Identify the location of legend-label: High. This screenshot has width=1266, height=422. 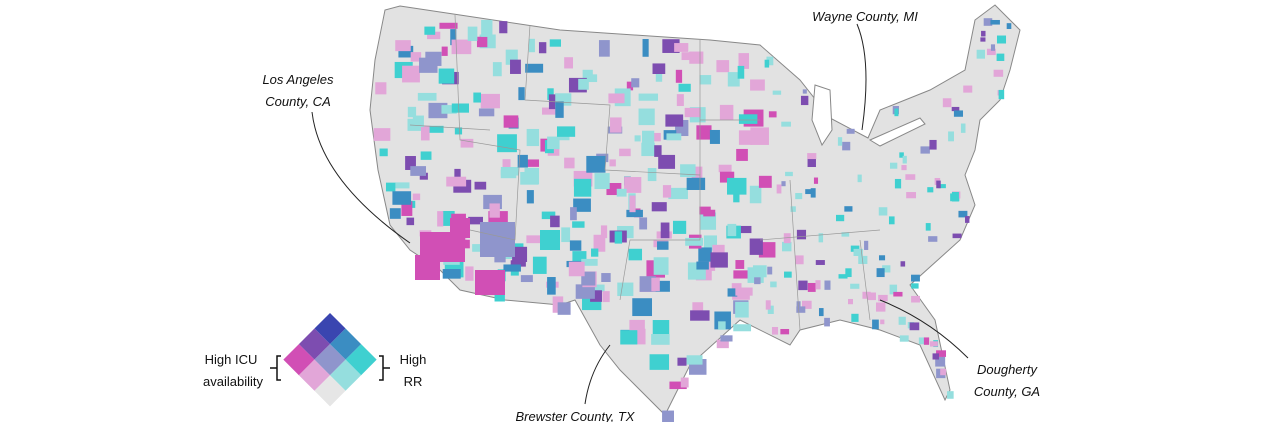
(413, 359).